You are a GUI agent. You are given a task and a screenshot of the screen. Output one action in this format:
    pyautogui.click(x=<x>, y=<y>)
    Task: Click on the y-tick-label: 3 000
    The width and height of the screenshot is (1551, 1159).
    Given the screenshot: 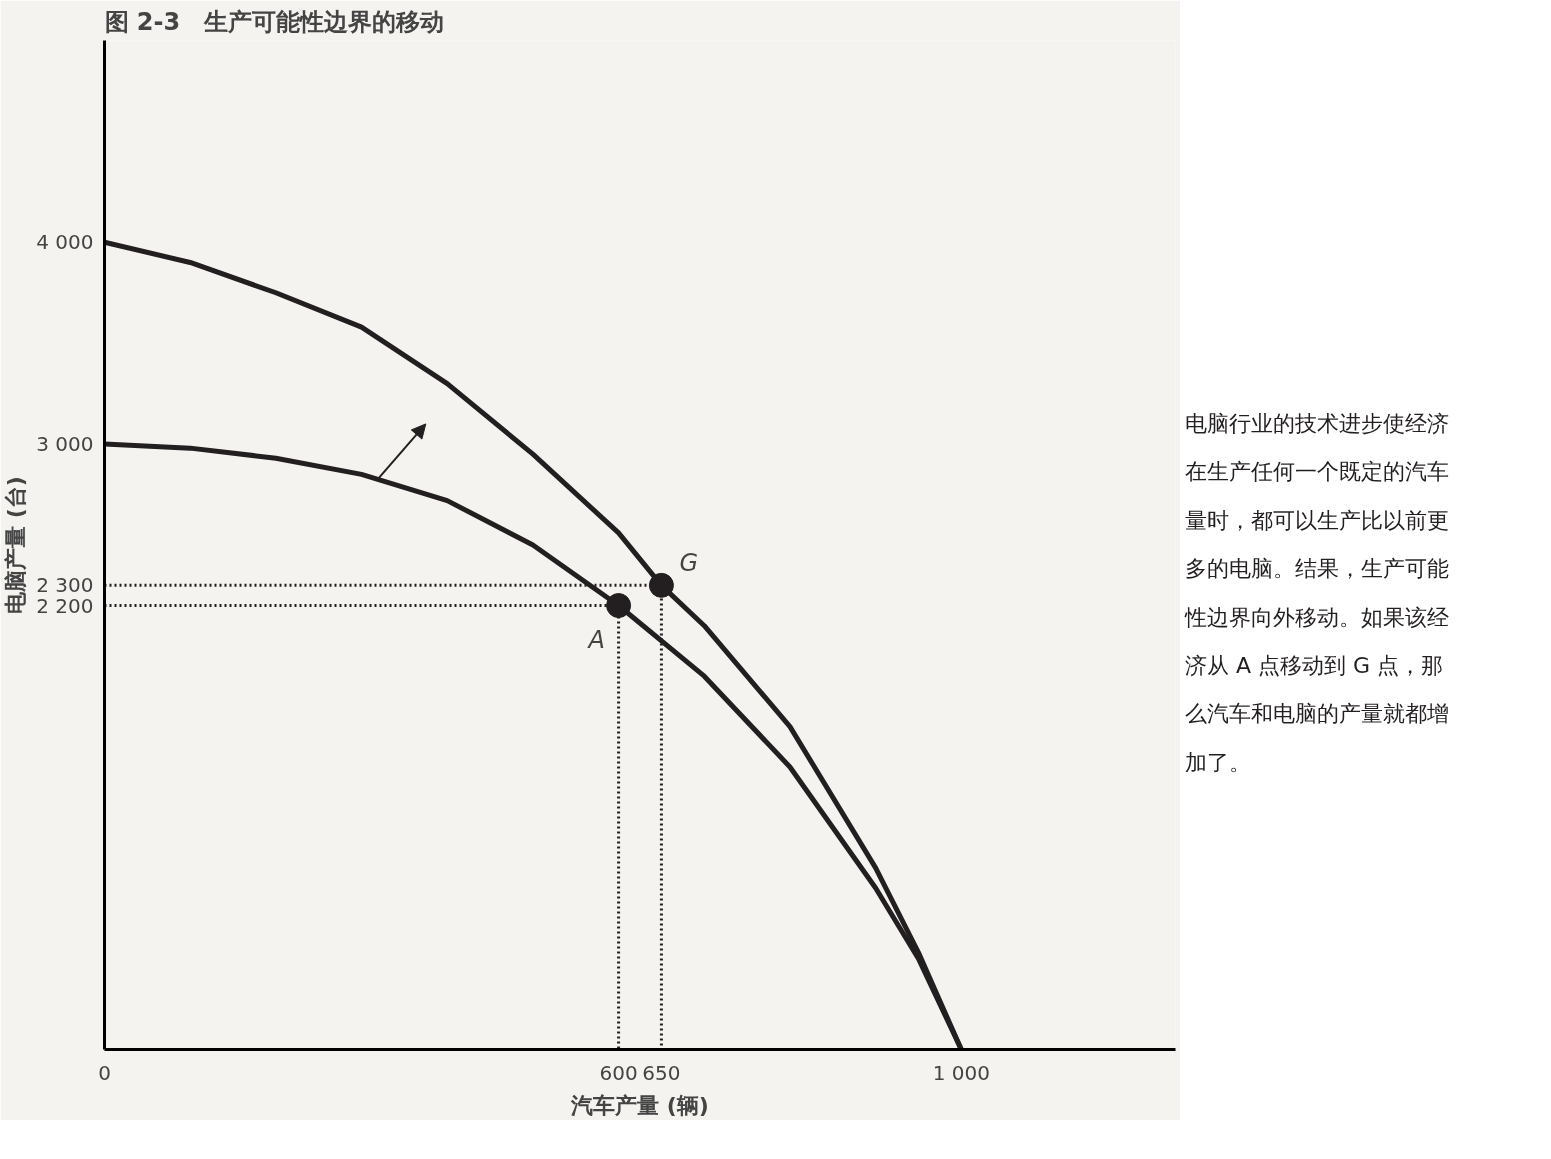 What is the action you would take?
    pyautogui.click(x=65, y=444)
    